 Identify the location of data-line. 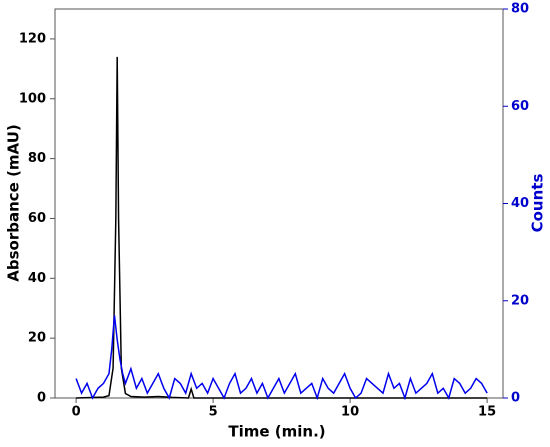
(281, 358).